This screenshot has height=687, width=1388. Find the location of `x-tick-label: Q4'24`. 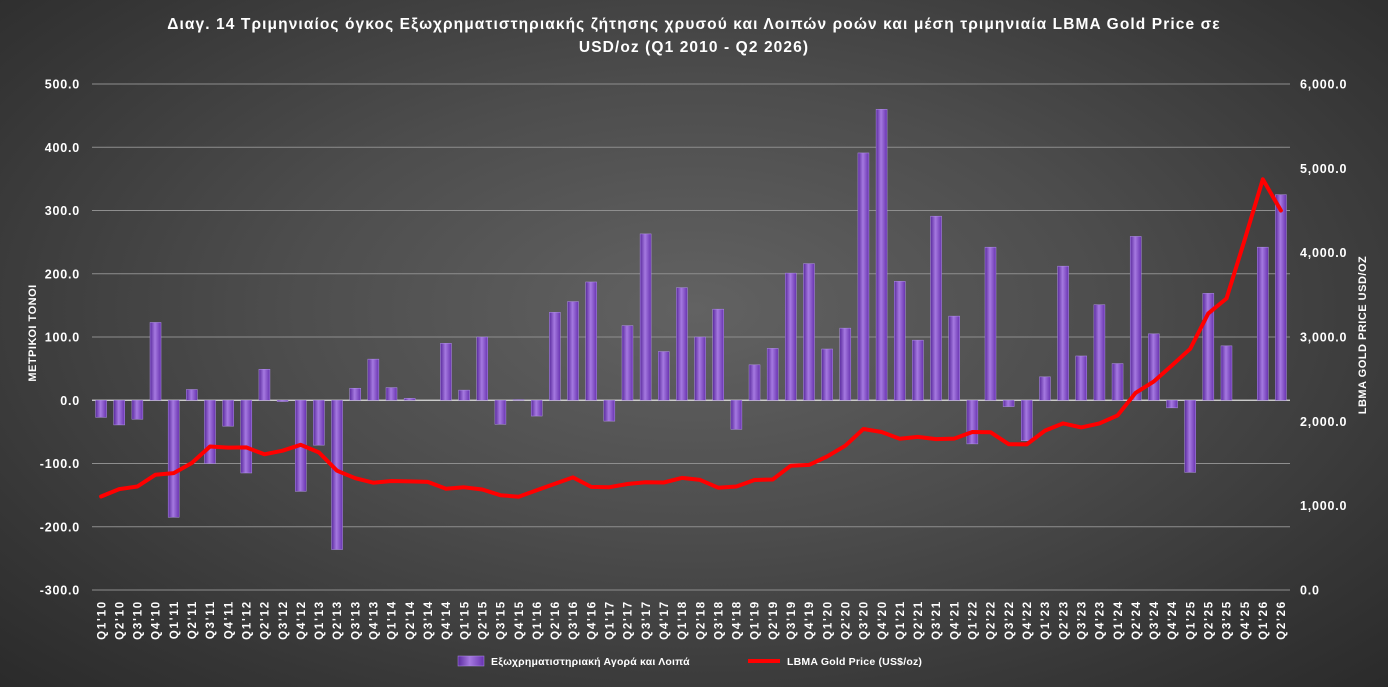

x-tick-label: Q4'24 is located at coordinates (1173, 620).